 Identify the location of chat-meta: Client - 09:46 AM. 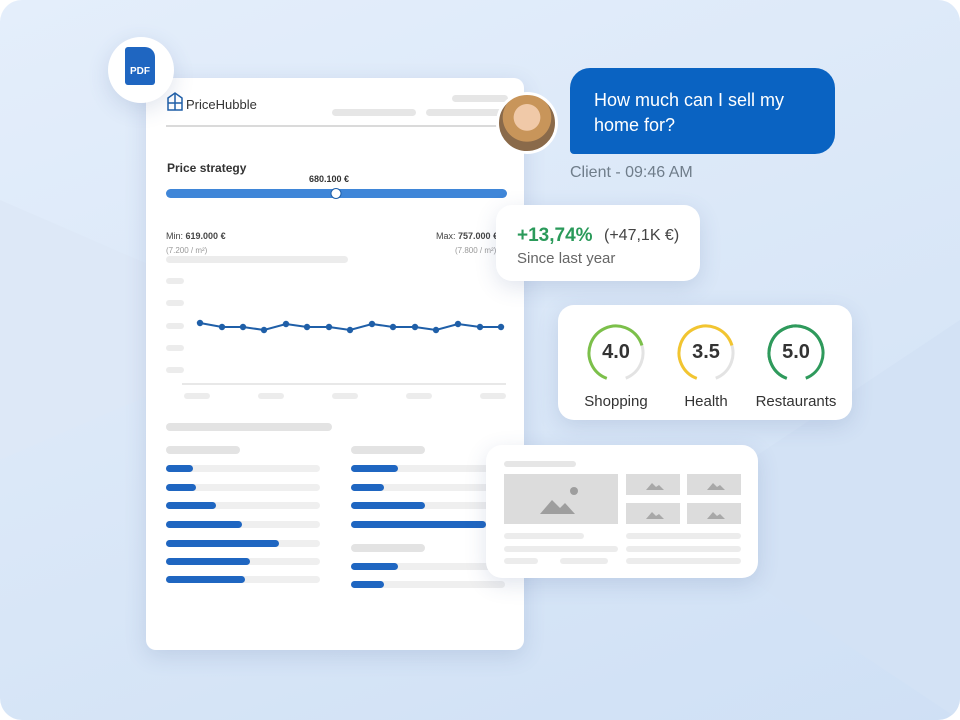
(631, 172).